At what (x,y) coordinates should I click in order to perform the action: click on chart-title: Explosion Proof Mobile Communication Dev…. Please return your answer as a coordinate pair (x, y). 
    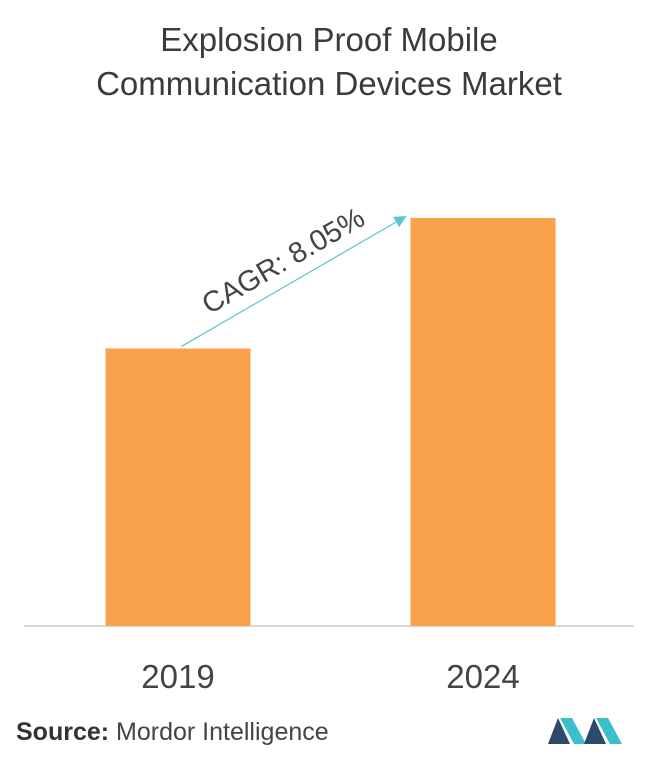
    Looking at the image, I should click on (329, 62).